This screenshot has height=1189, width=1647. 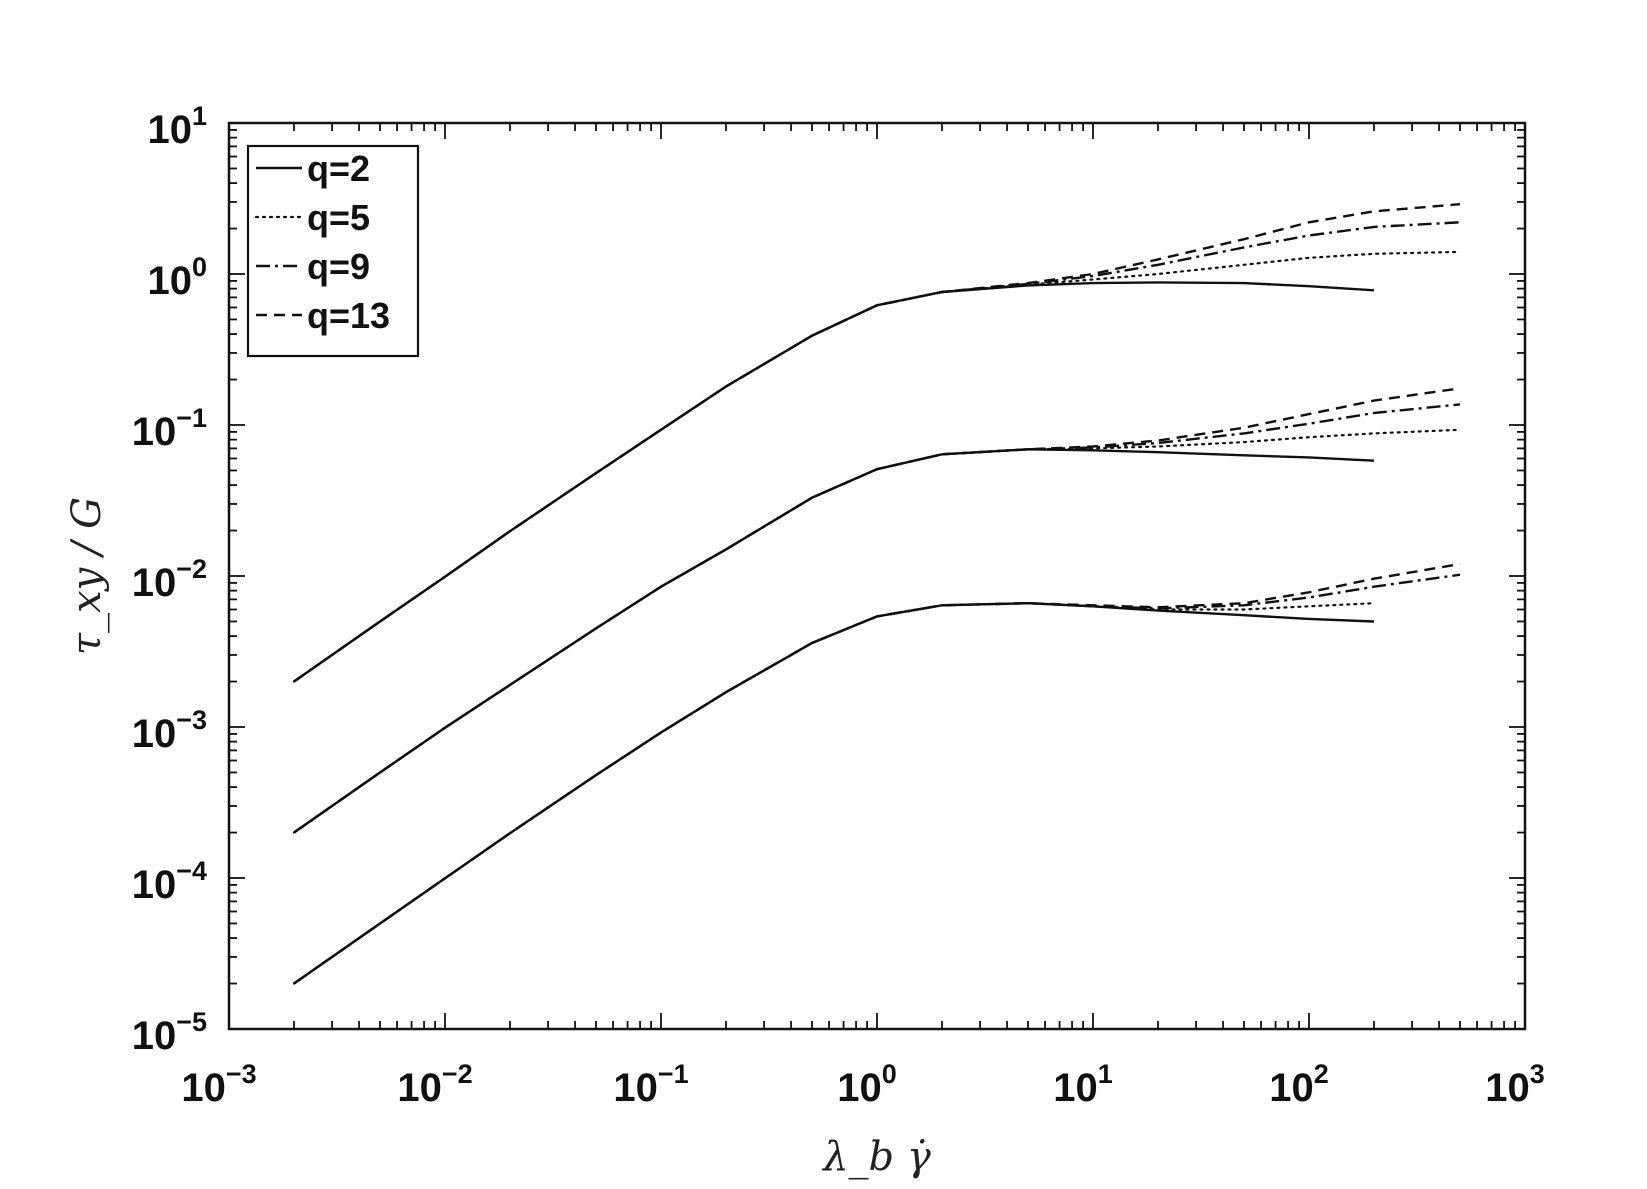 What do you see at coordinates (434, 1084) in the screenshot?
I see `x-tick-label: 10⁻²` at bounding box center [434, 1084].